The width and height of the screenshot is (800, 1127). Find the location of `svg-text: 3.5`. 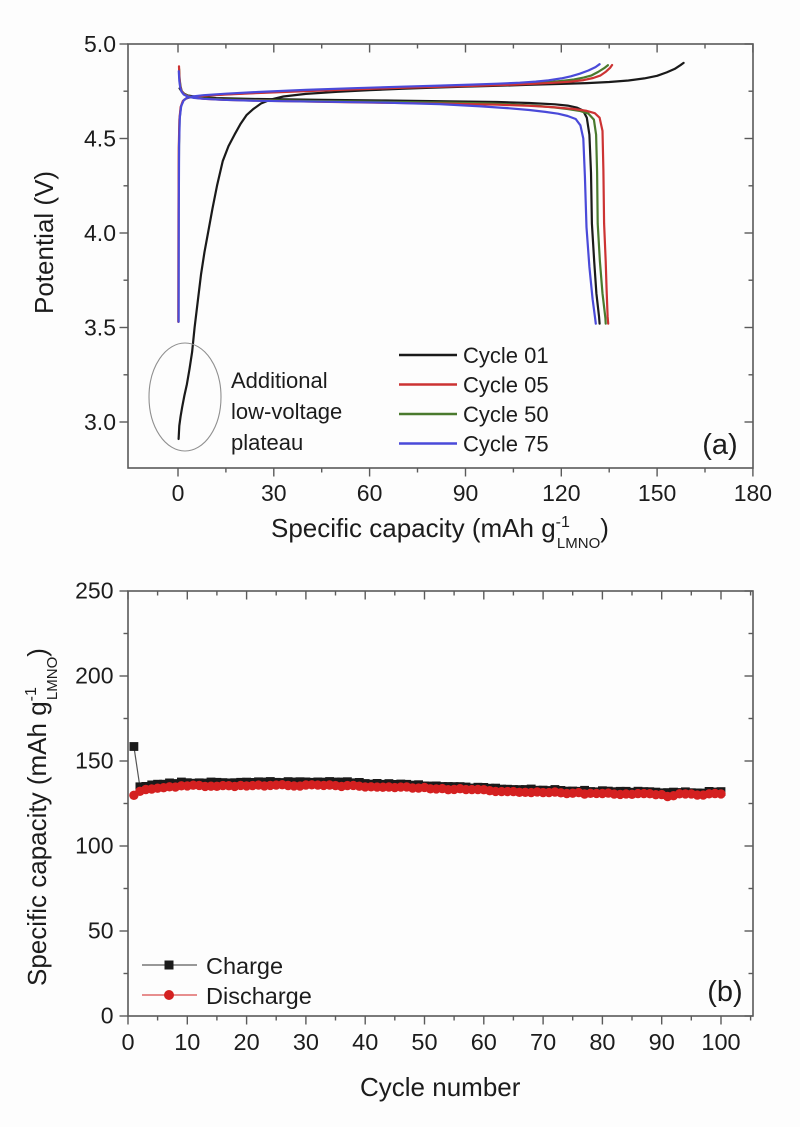

svg-text: 3.5 is located at coordinates (100, 328).